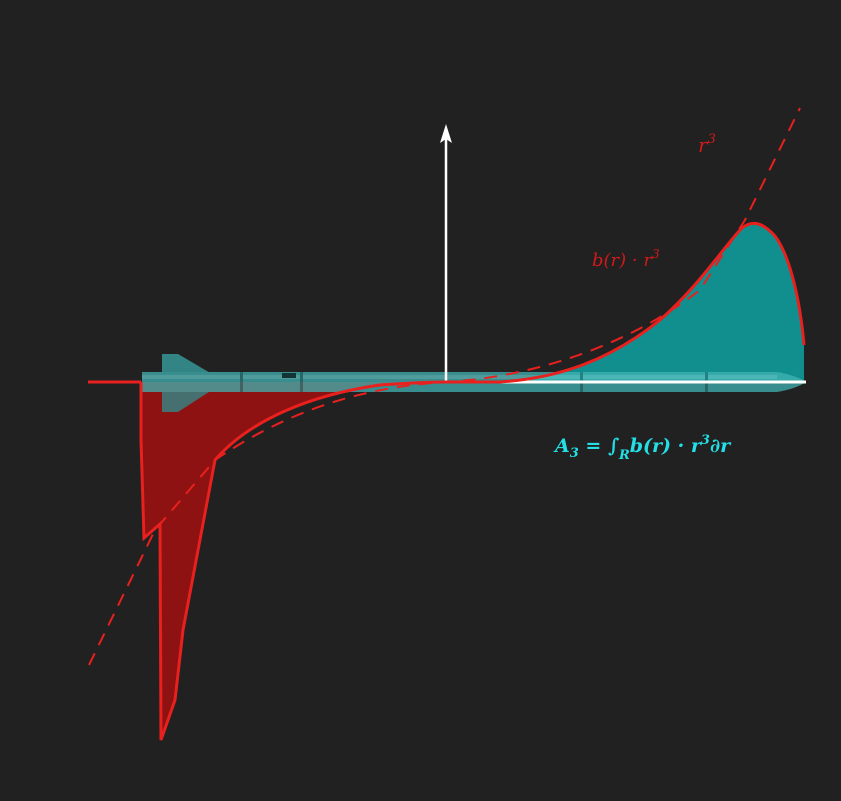 This screenshot has height=801, width=841. Describe the element at coordinates (289, 375) in the screenshot. I see `rocket-detail` at that location.